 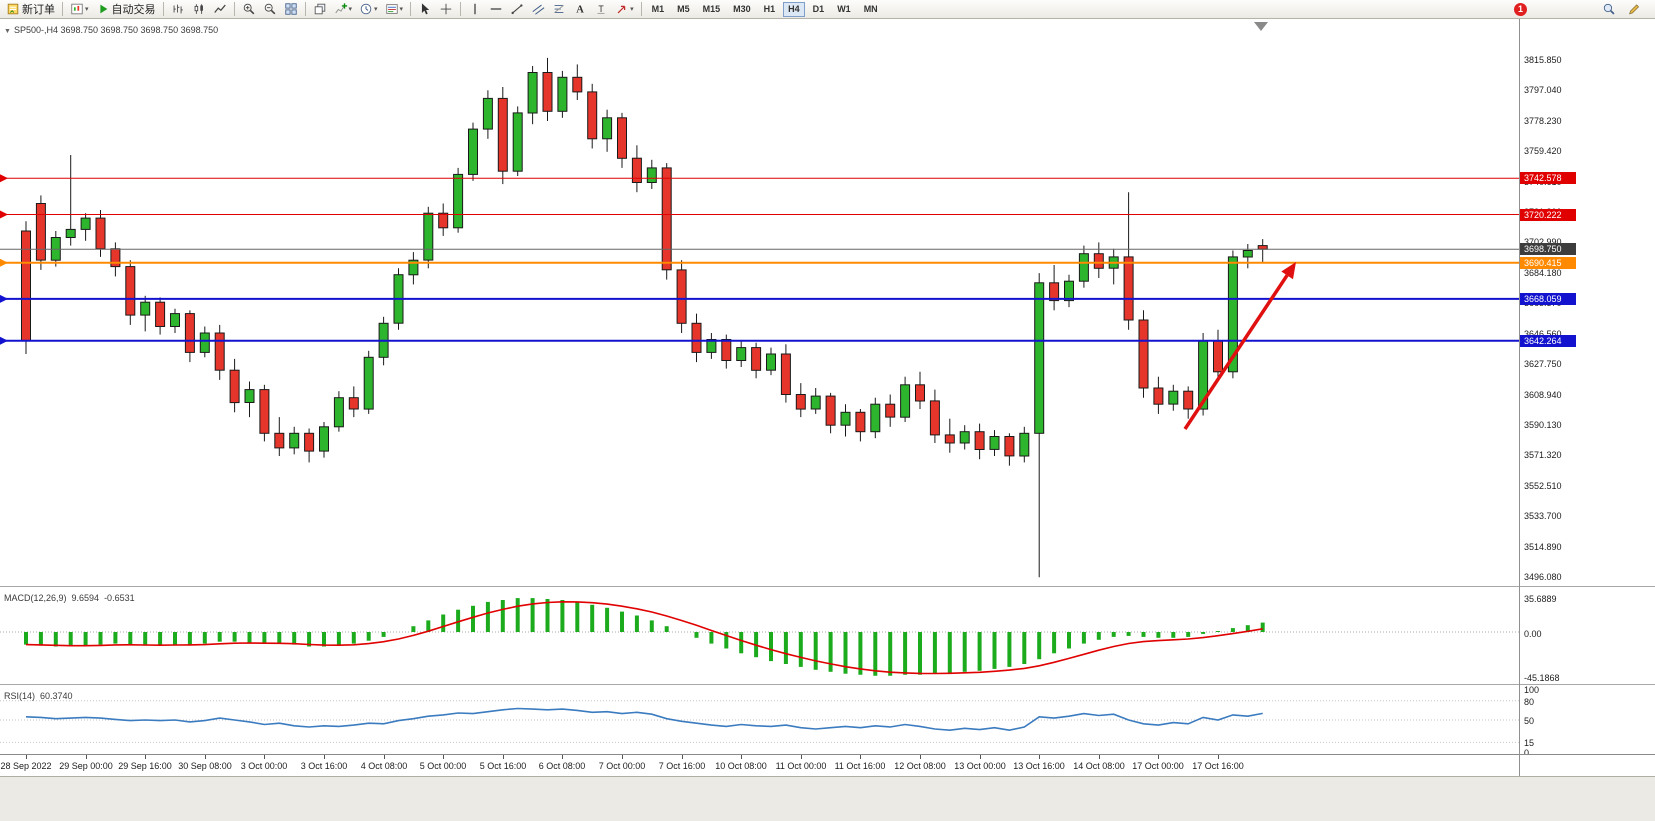 I want to click on rsi-panel: RSI(14) 60.3740 100 80 50 15 0, so click(x=827, y=721).